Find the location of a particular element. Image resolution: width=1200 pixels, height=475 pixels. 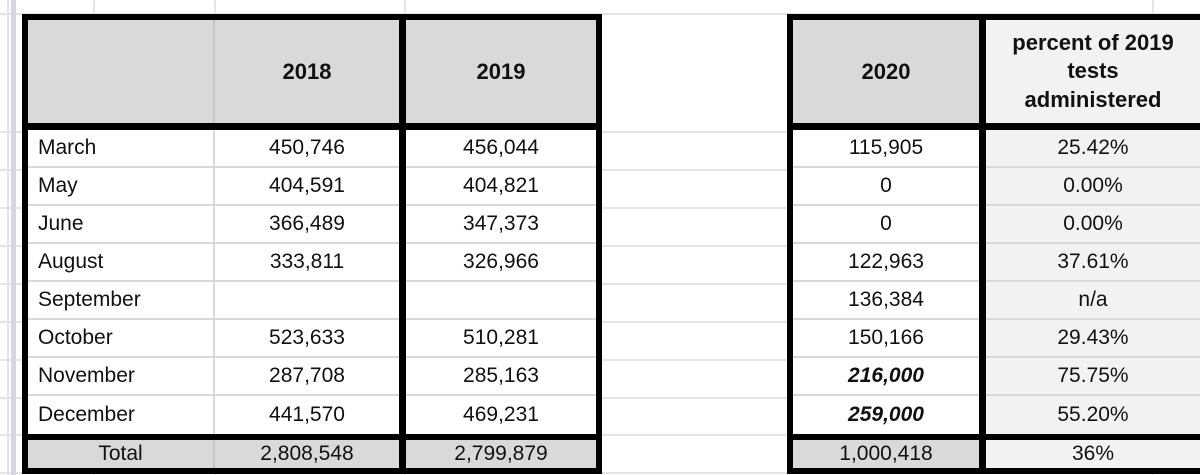

header-2020: 2020 is located at coordinates (886, 71).